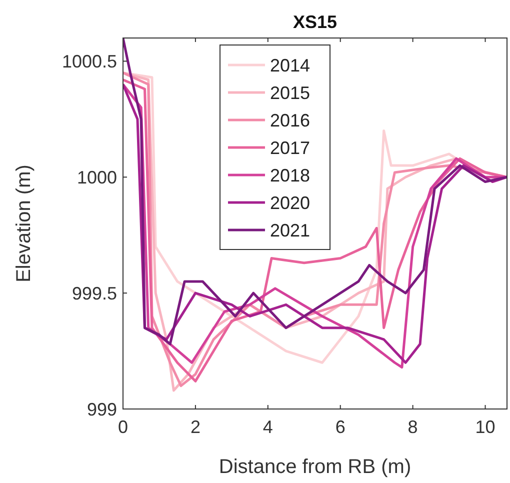 The width and height of the screenshot is (510, 483). Describe the element at coordinates (290, 65) in the screenshot. I see `legend-label: 2014` at that location.